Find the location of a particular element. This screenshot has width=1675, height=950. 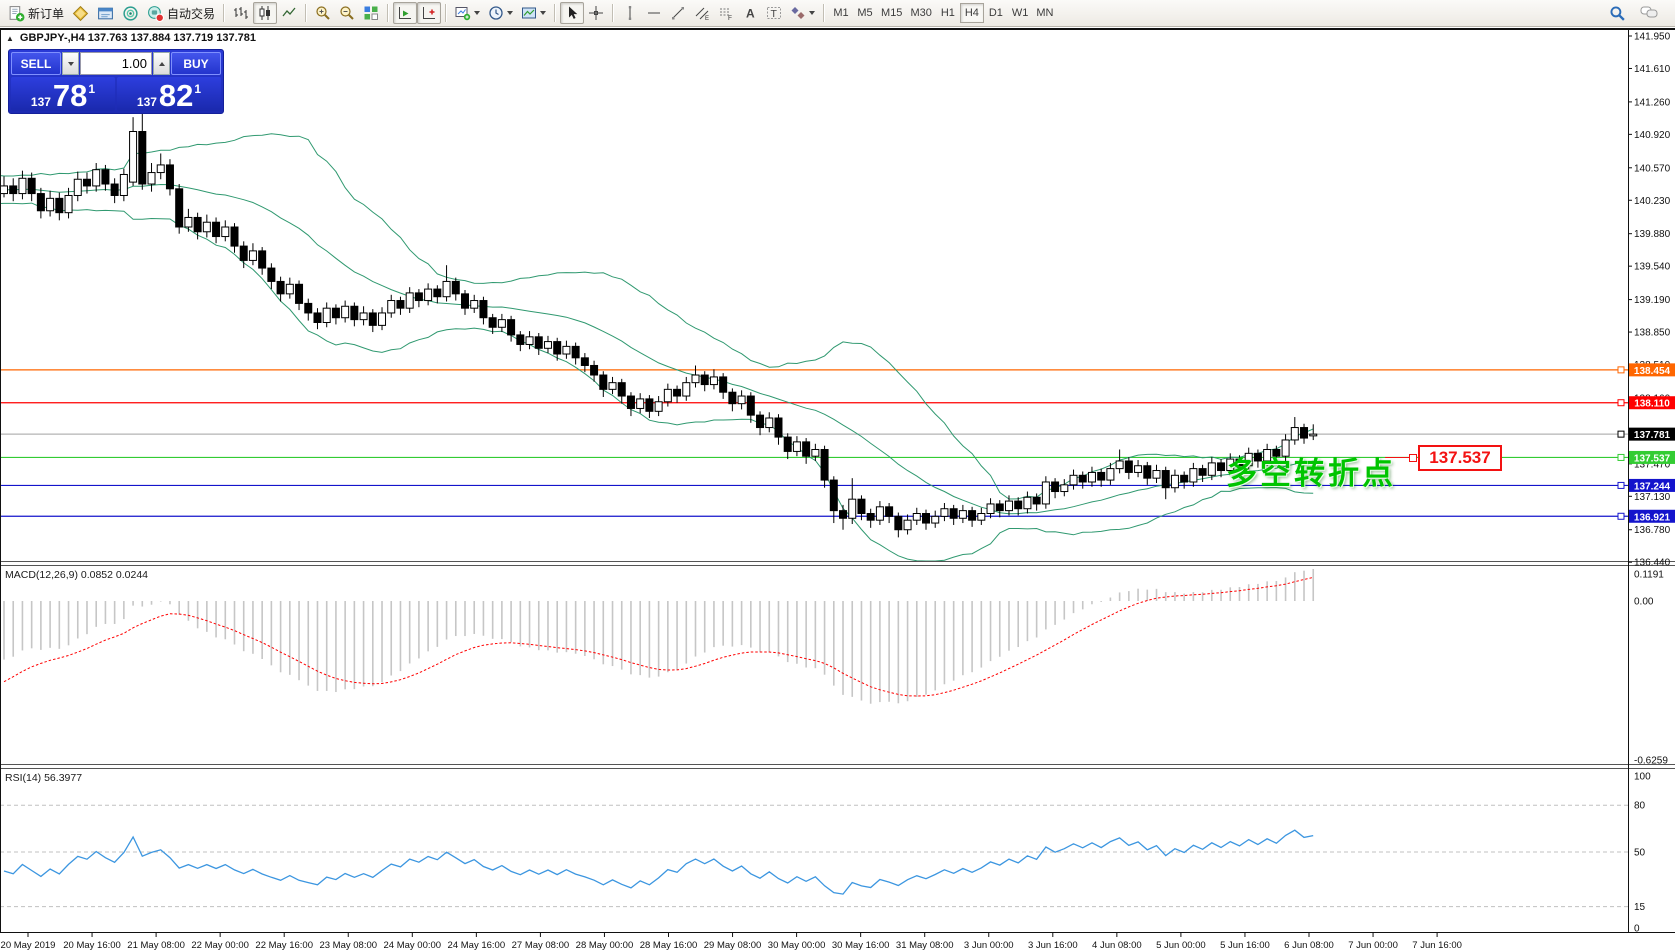

collapse-triangle-icon: ▲ is located at coordinates (10, 38).